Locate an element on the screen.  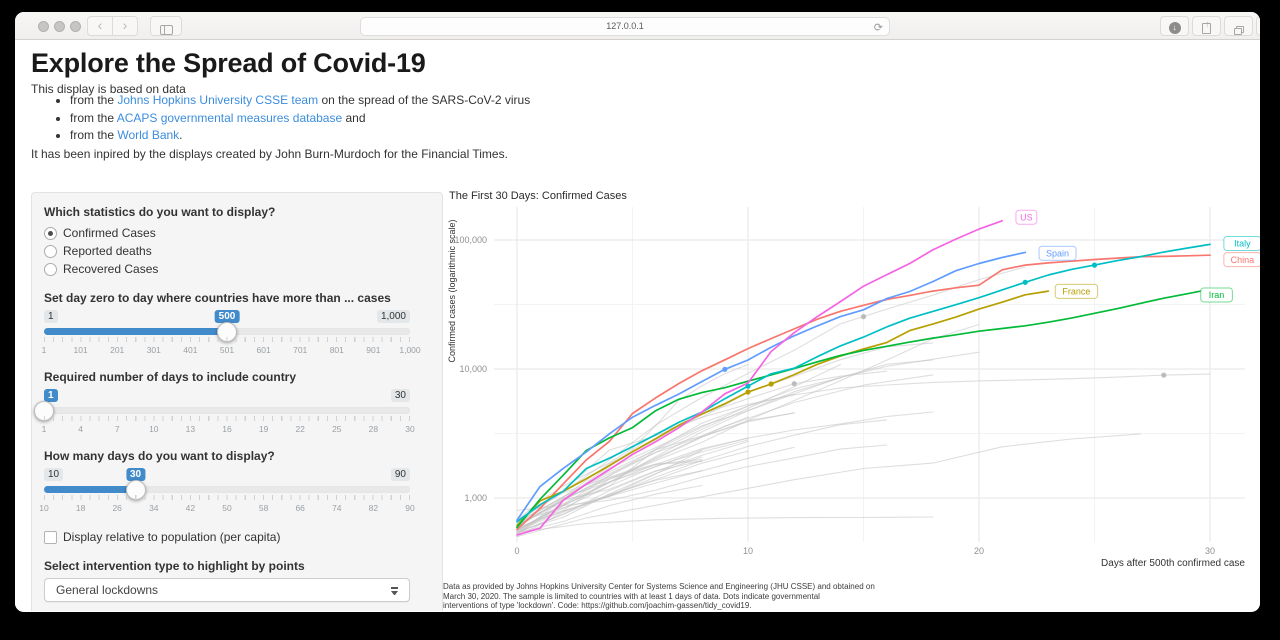
slider-value-badge: 500 is located at coordinates (227, 316).